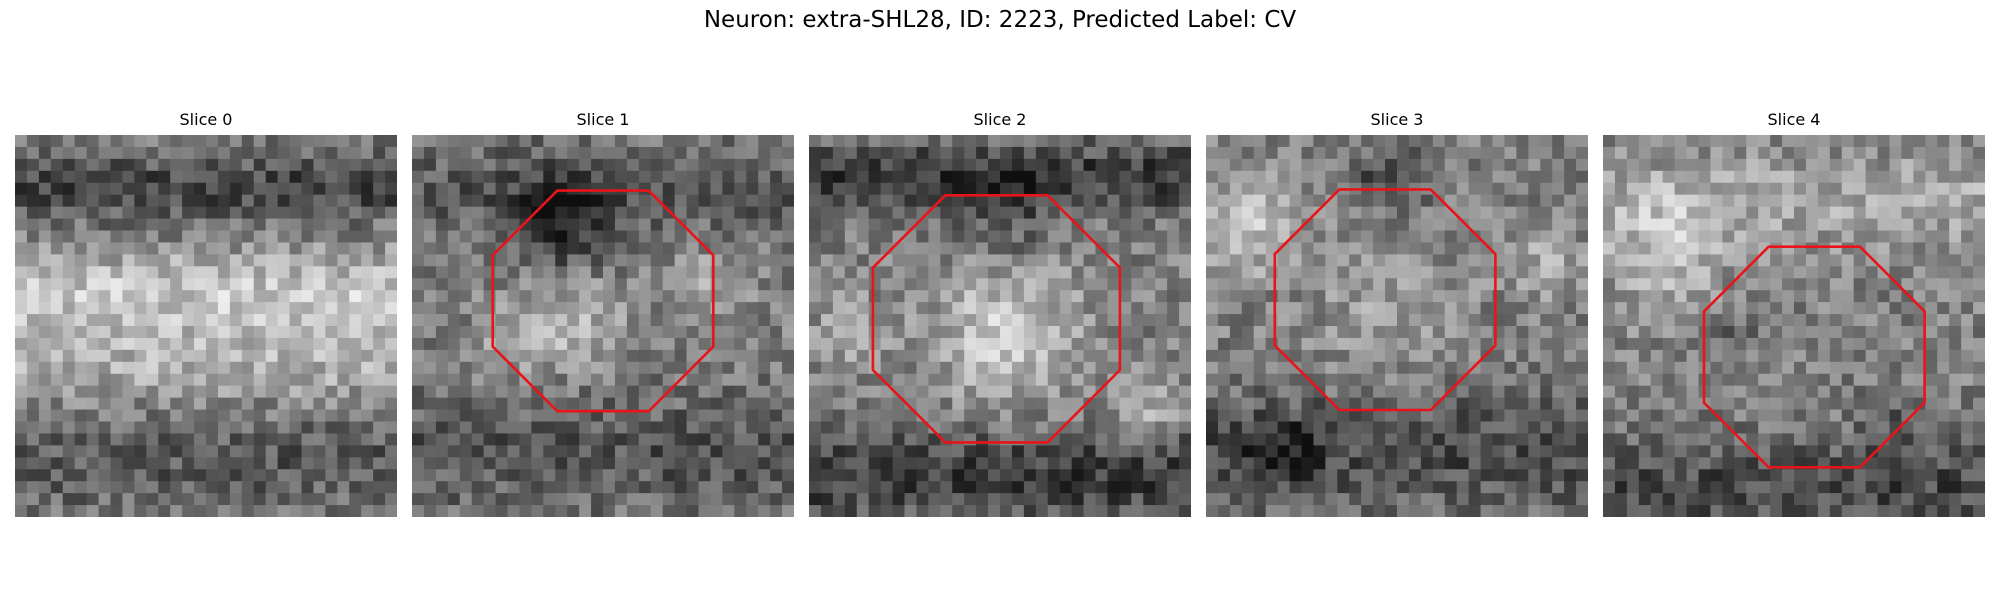 This screenshot has width=2000, height=600. What do you see at coordinates (1000, 119) in the screenshot?
I see `slice-title: Slice 2` at bounding box center [1000, 119].